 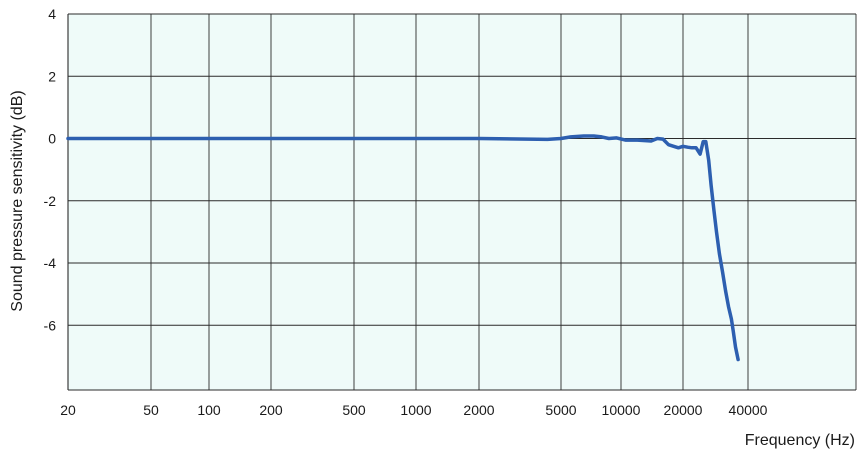 What do you see at coordinates (50, 263) in the screenshot?
I see `y-tick-label: -4` at bounding box center [50, 263].